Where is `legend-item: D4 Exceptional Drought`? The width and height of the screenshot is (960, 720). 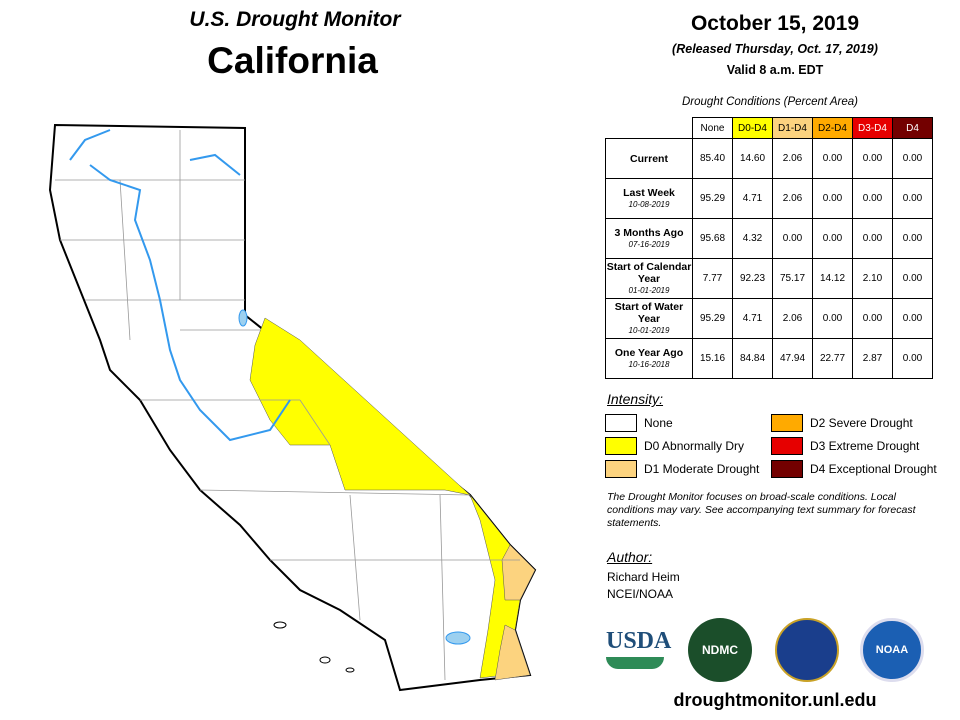
legend-item: D4 Exceptional Drought is located at coordinates (854, 469).